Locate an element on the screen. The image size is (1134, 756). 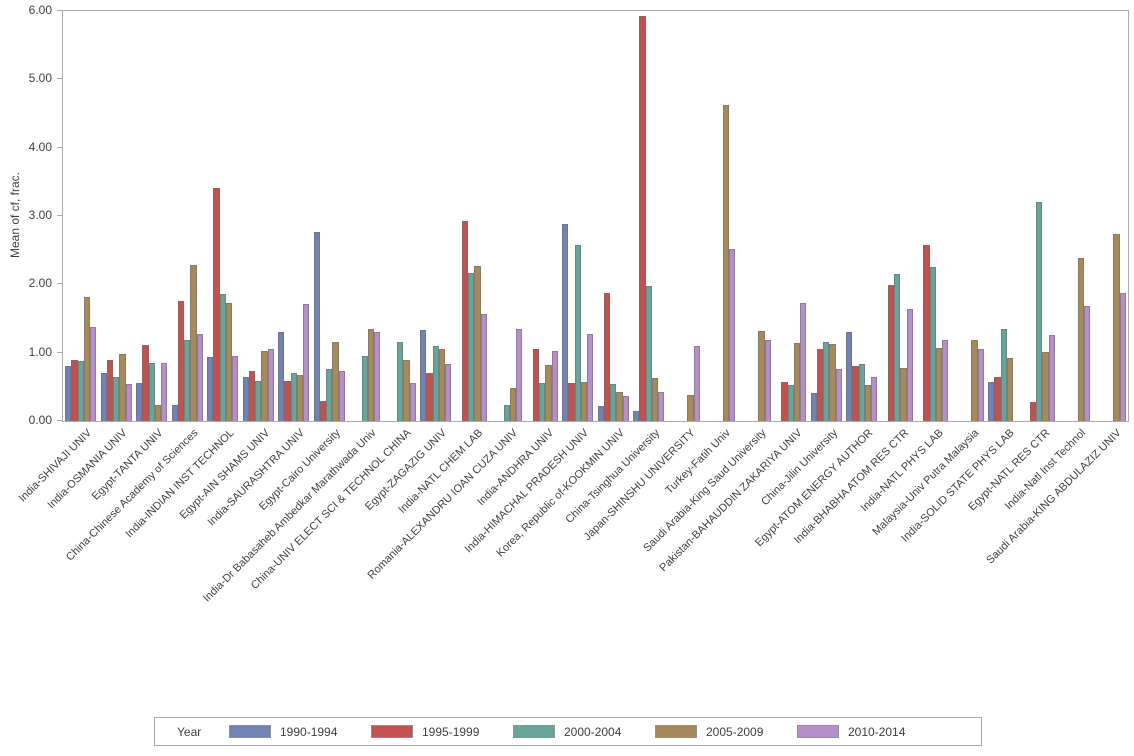
legend-entry: 2005-2009 is located at coordinates (726, 732).